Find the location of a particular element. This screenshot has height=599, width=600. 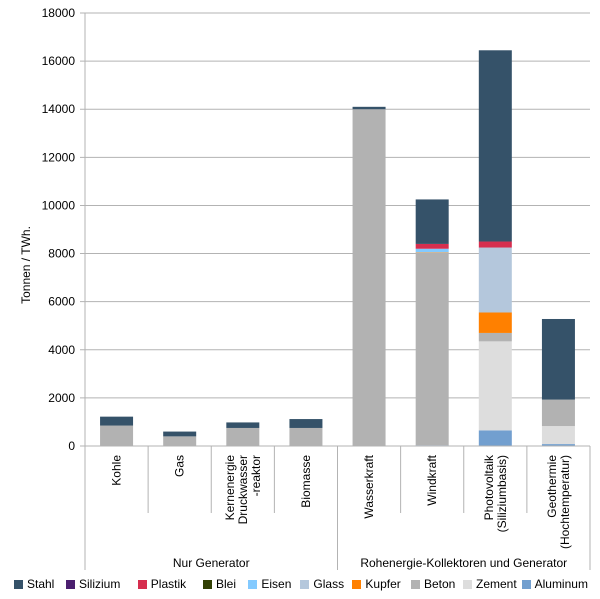

legend-item-blei: Blei is located at coordinates (219, 584).